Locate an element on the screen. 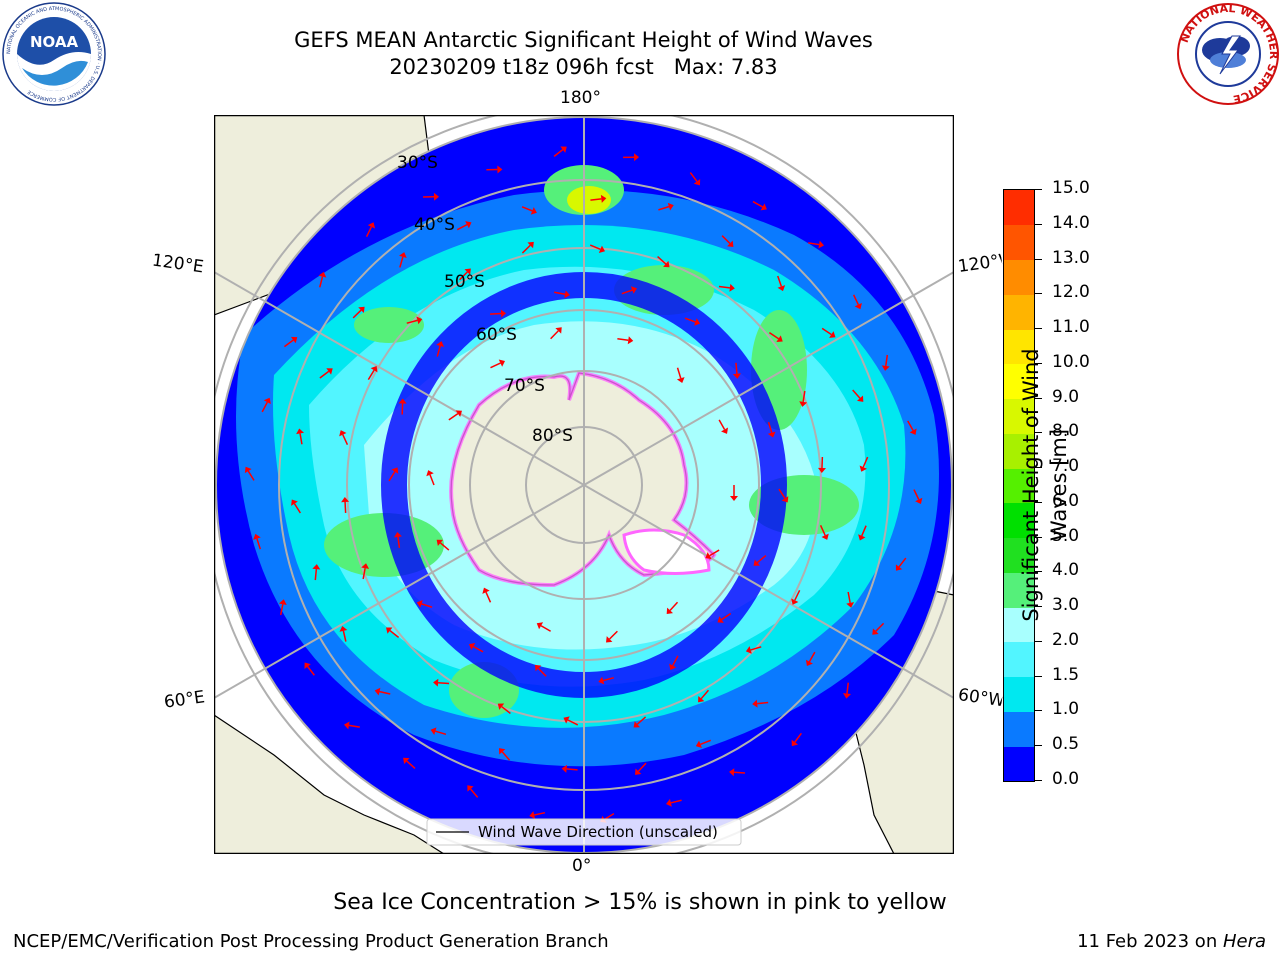  lat-label-40s: 40°S is located at coordinates (434, 225).